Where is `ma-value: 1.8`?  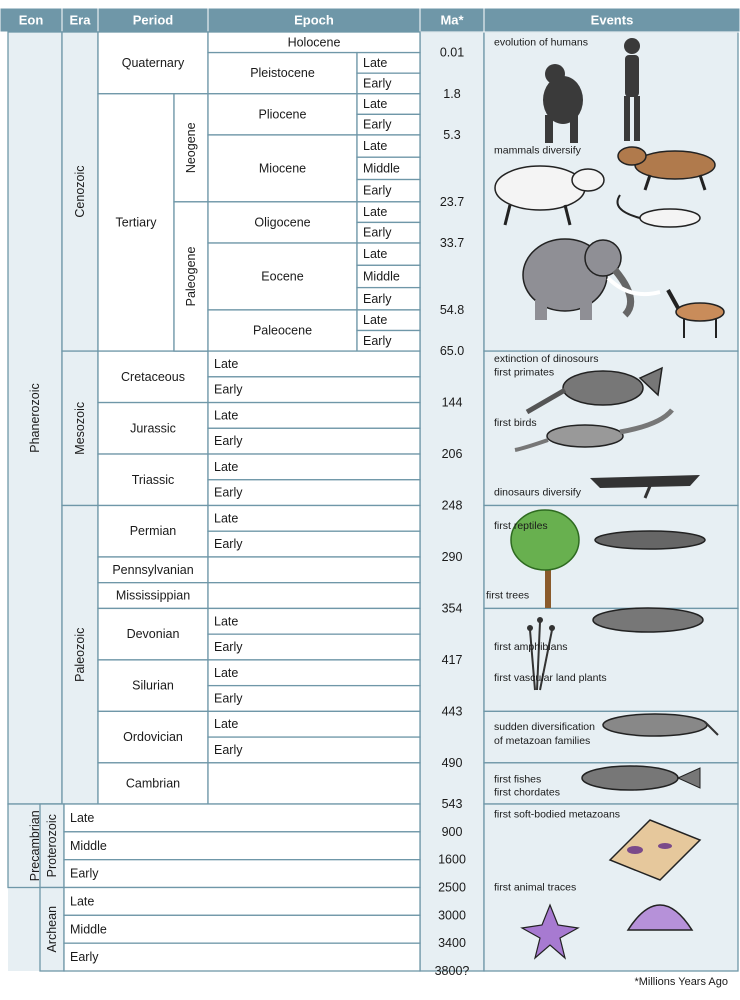 ma-value: 1.8 is located at coordinates (451, 94).